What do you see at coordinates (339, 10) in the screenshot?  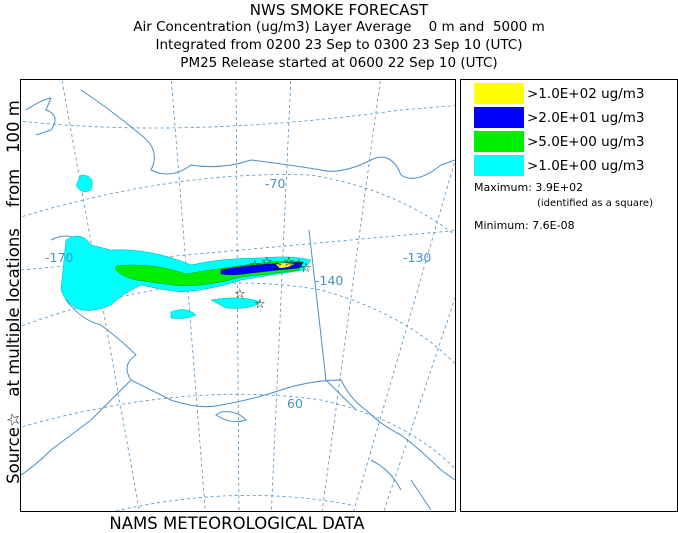 I see `forecast-title: NWS SMOKE FORECAST` at bounding box center [339, 10].